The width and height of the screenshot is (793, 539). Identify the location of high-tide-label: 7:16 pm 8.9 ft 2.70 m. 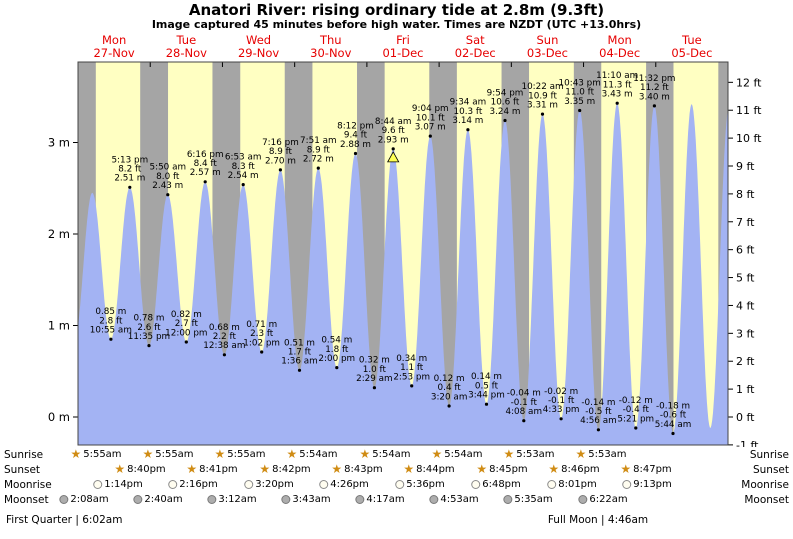
(280, 152).